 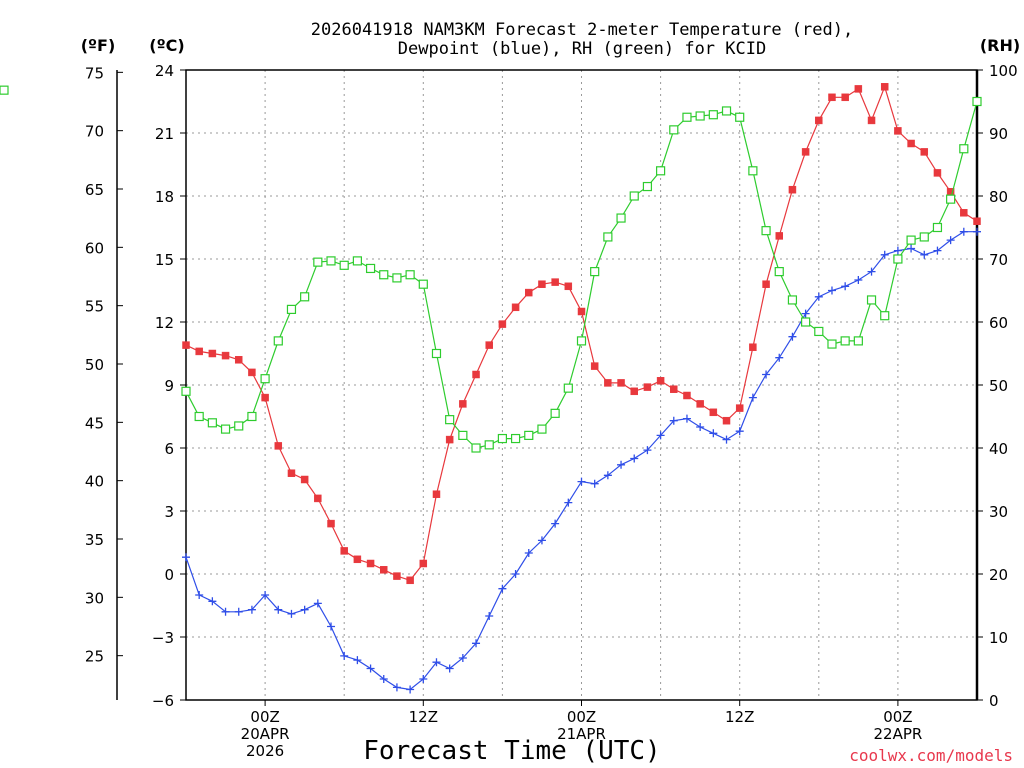 What do you see at coordinates (998, 323) in the screenshot?
I see `rh-tick-label: 60` at bounding box center [998, 323].